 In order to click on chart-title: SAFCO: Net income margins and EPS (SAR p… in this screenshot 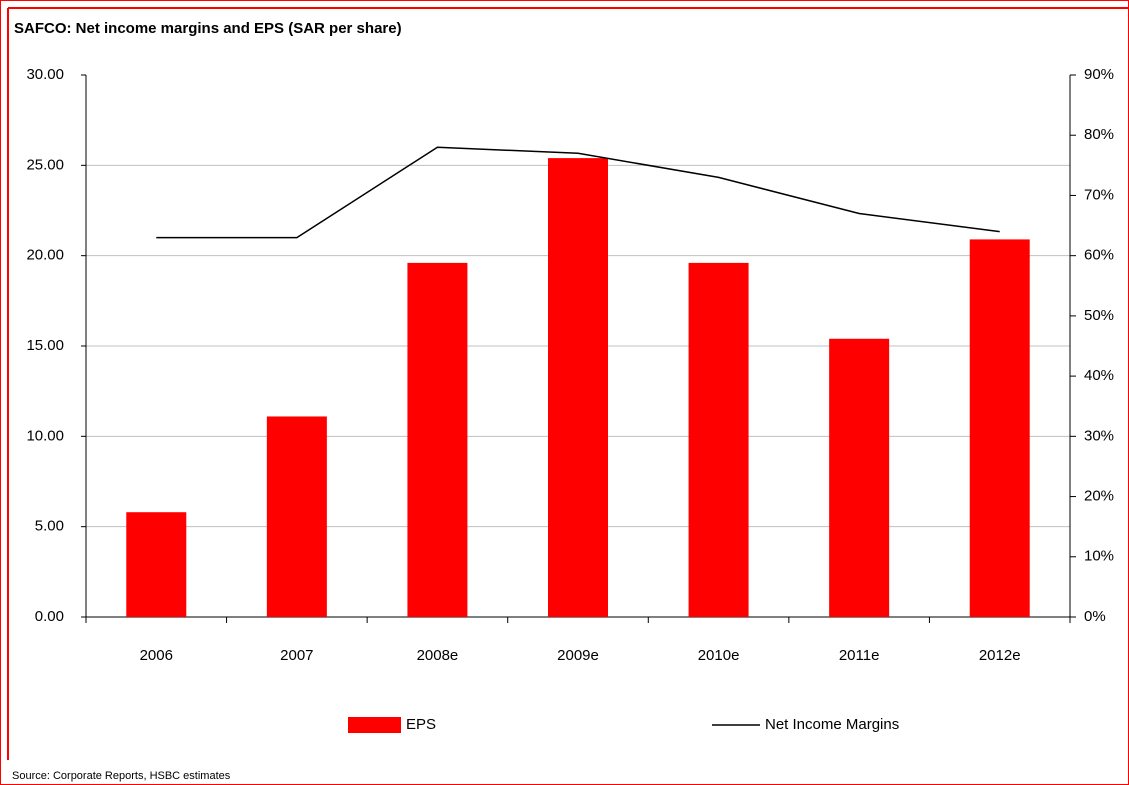, I will do `click(208, 28)`.